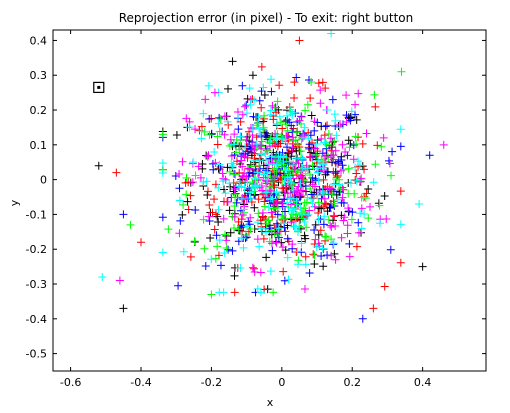 This screenshot has width=510, height=413. I want to click on x-tick-label: -0.4, so click(140, 382).